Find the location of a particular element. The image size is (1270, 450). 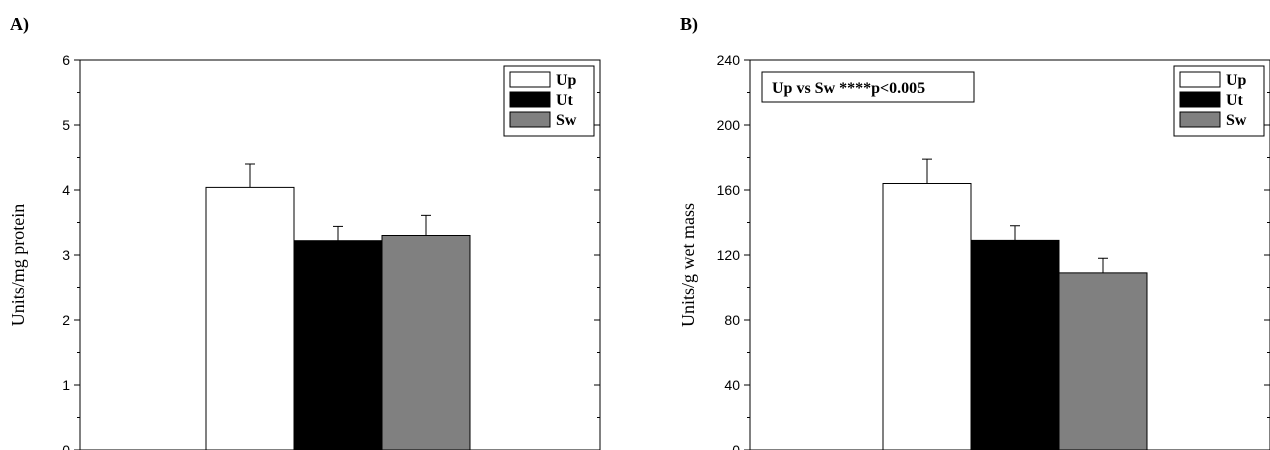

y-tick-label: 3 is located at coordinates (66, 255).